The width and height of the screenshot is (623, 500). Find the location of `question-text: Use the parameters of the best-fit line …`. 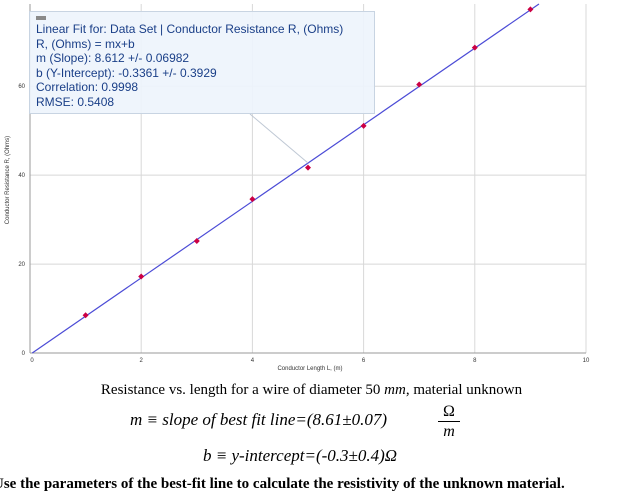

question-text: Use the parameters of the best-fit line … is located at coordinates (282, 484).